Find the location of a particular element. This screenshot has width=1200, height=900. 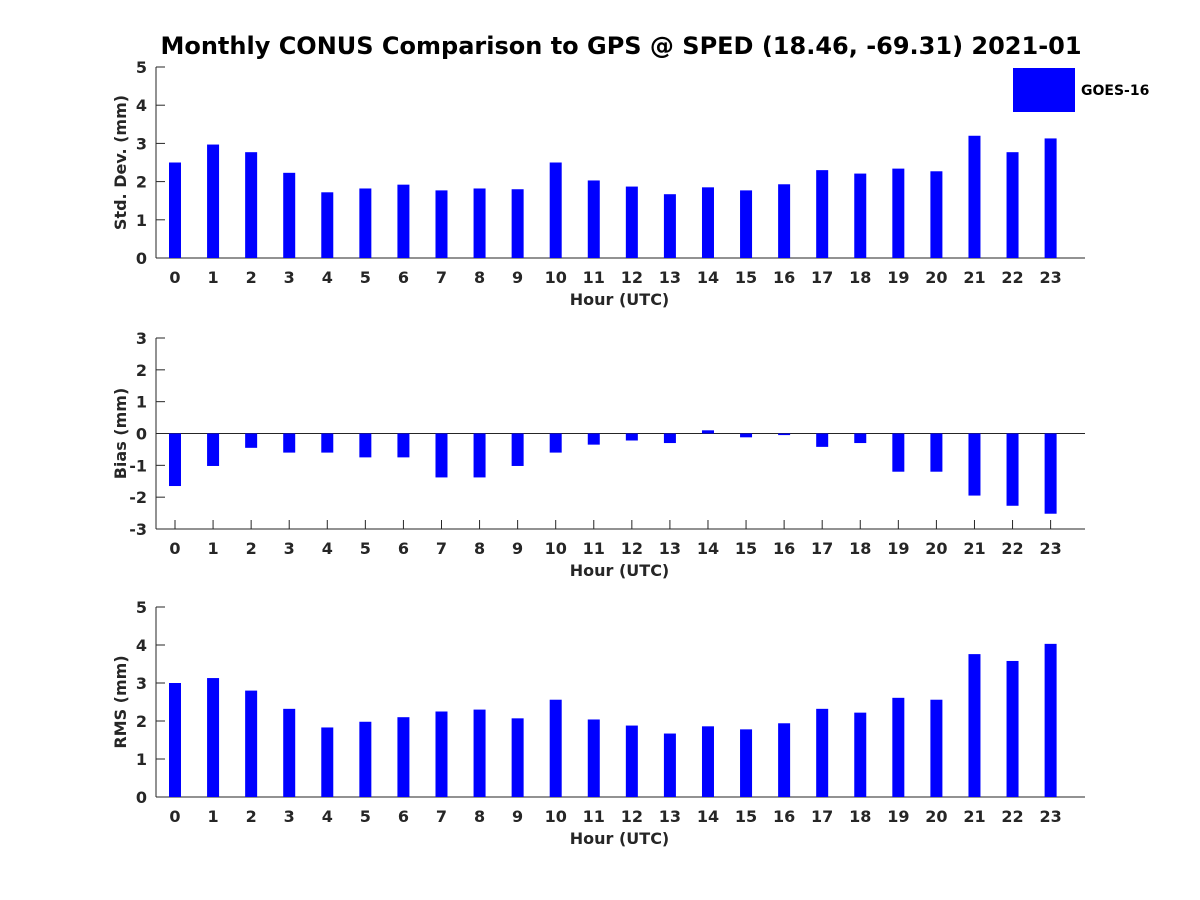

stddev-y-tick-label: 1 is located at coordinates (141, 220).